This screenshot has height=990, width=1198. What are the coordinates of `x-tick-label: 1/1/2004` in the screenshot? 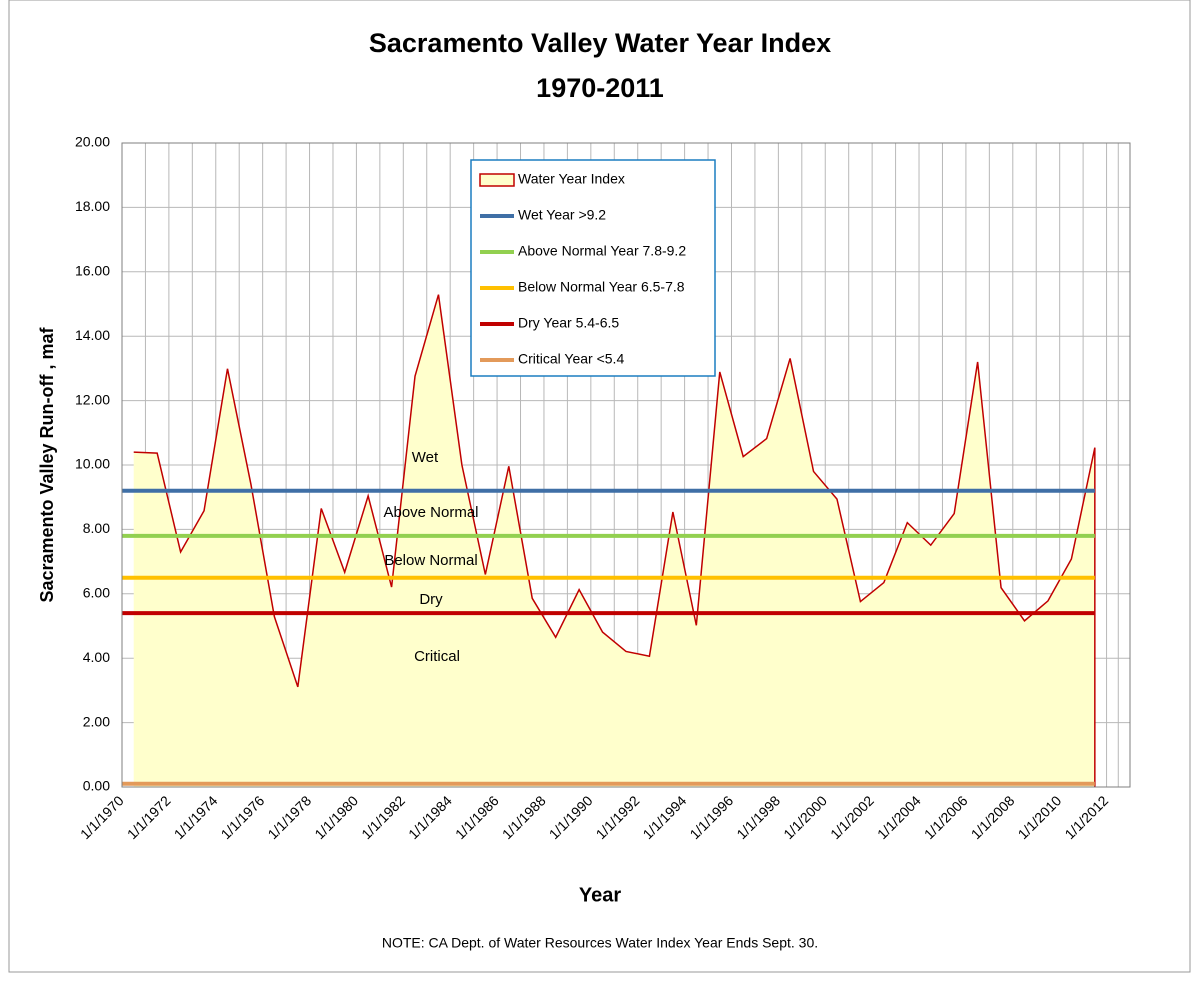 It's located at (899, 817).